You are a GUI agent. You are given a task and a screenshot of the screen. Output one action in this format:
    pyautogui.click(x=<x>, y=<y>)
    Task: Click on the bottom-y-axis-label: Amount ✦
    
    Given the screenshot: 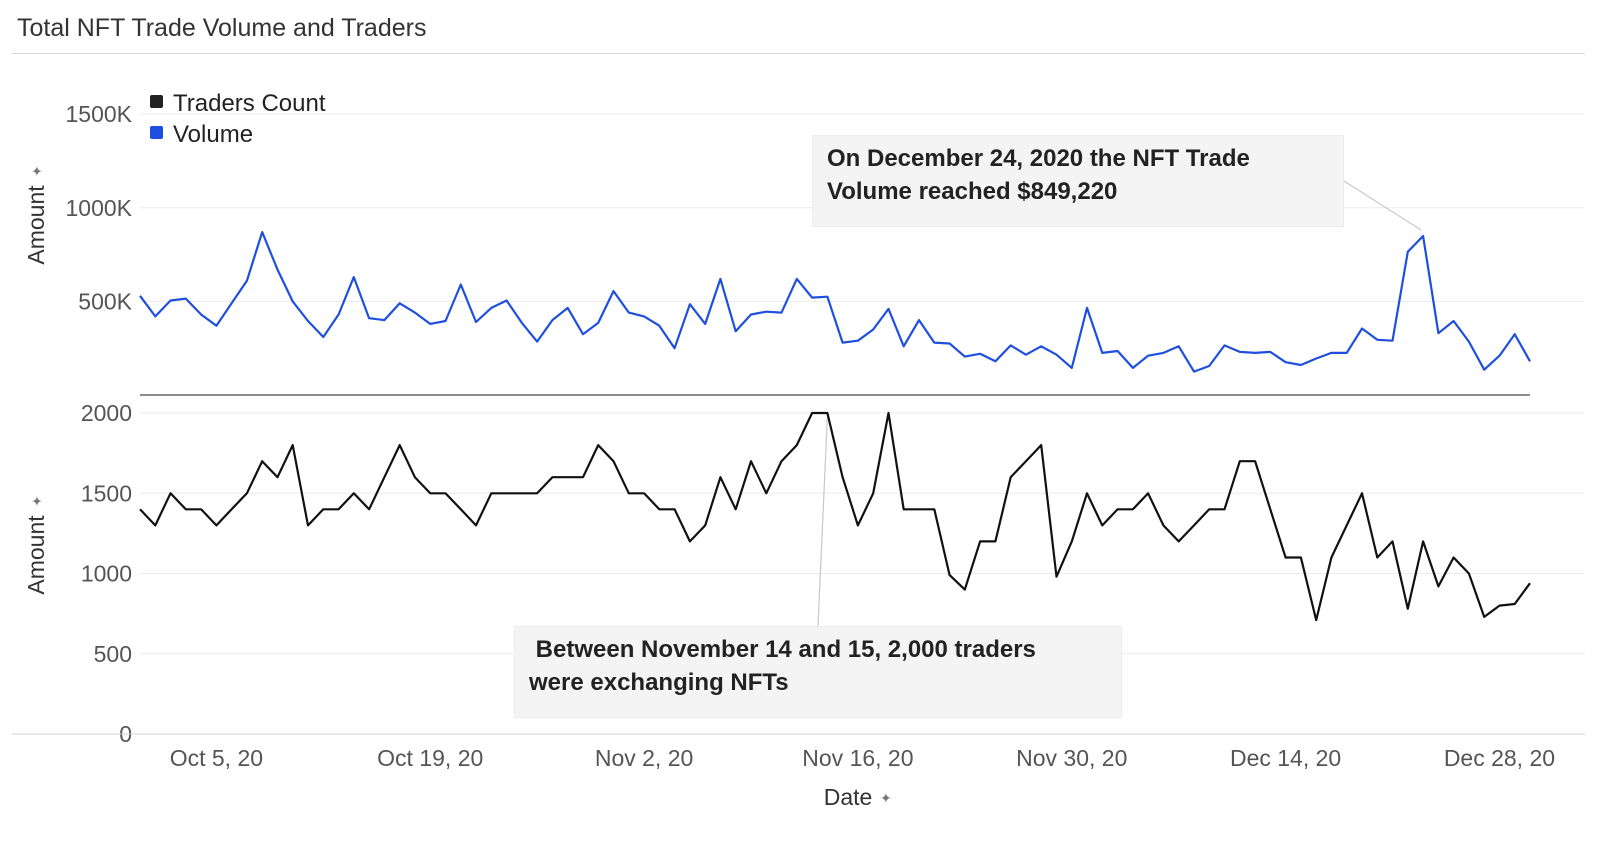 What is the action you would take?
    pyautogui.click(x=36, y=545)
    